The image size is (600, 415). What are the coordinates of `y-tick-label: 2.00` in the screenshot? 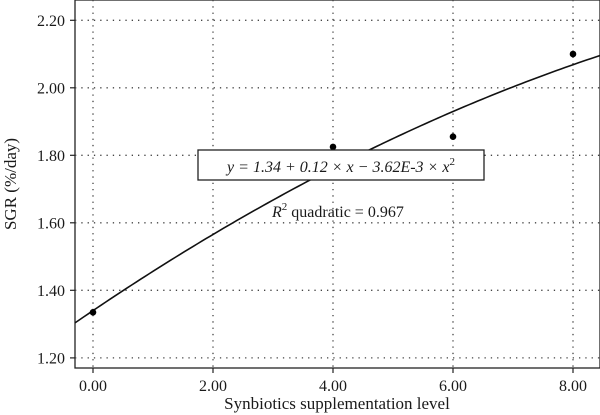 It's located at (51, 88).